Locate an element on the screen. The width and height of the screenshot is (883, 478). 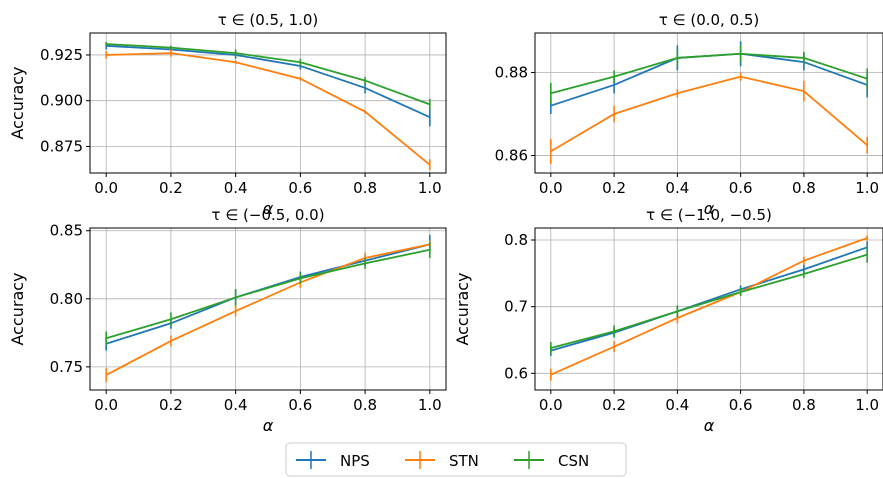
legend-item-stn: STN is located at coordinates (442, 460).